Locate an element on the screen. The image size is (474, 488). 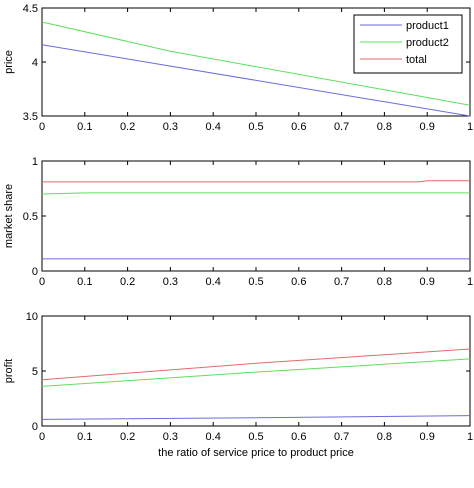
y-tick-label: 3.5 is located at coordinates (30, 117).